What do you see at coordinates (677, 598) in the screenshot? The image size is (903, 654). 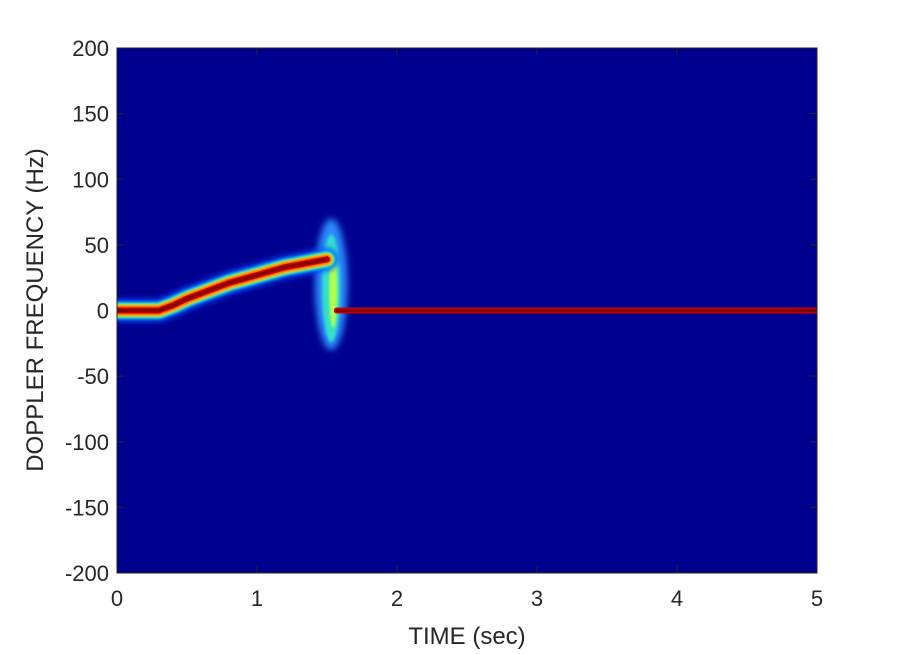 I see `x-tick-label: 4` at bounding box center [677, 598].